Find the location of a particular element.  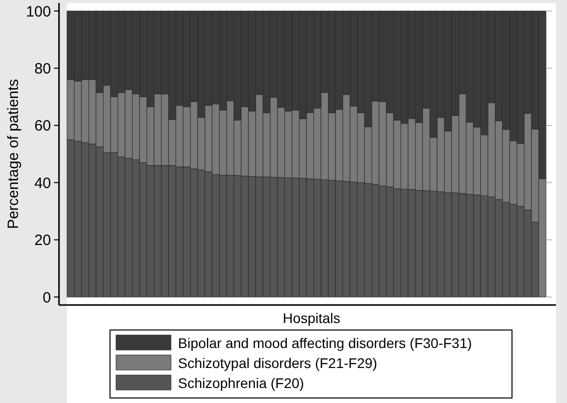

y-tick-label: 80 is located at coordinates (42, 69).